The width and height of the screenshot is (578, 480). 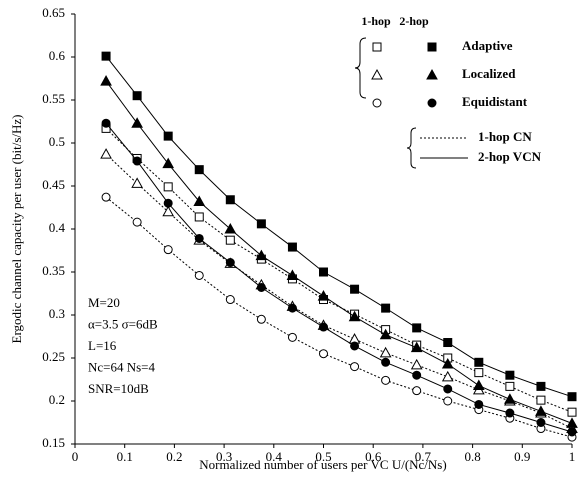 I want to click on y-tick-label: 0.25, so click(x=53, y=356).